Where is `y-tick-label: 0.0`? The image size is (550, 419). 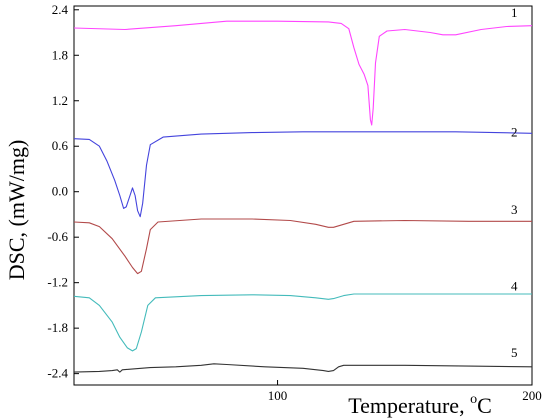
y-tick-label: 0.0 is located at coordinates (60, 191).